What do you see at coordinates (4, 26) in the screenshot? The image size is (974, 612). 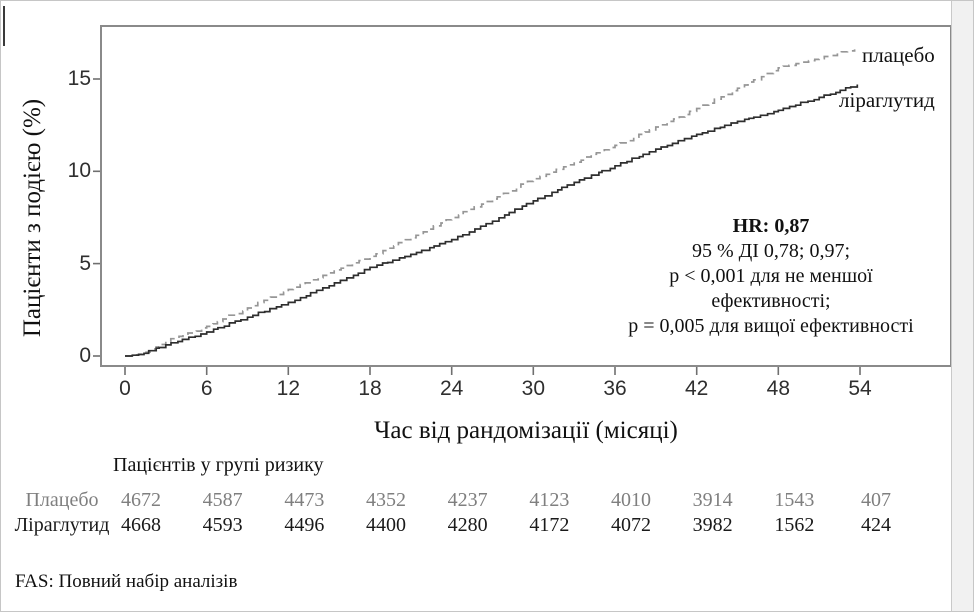 I see `window-edge-mark` at bounding box center [4, 26].